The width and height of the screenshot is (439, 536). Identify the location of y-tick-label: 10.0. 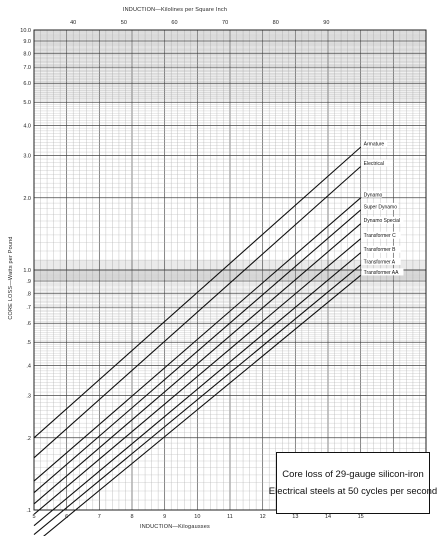
(25, 31).